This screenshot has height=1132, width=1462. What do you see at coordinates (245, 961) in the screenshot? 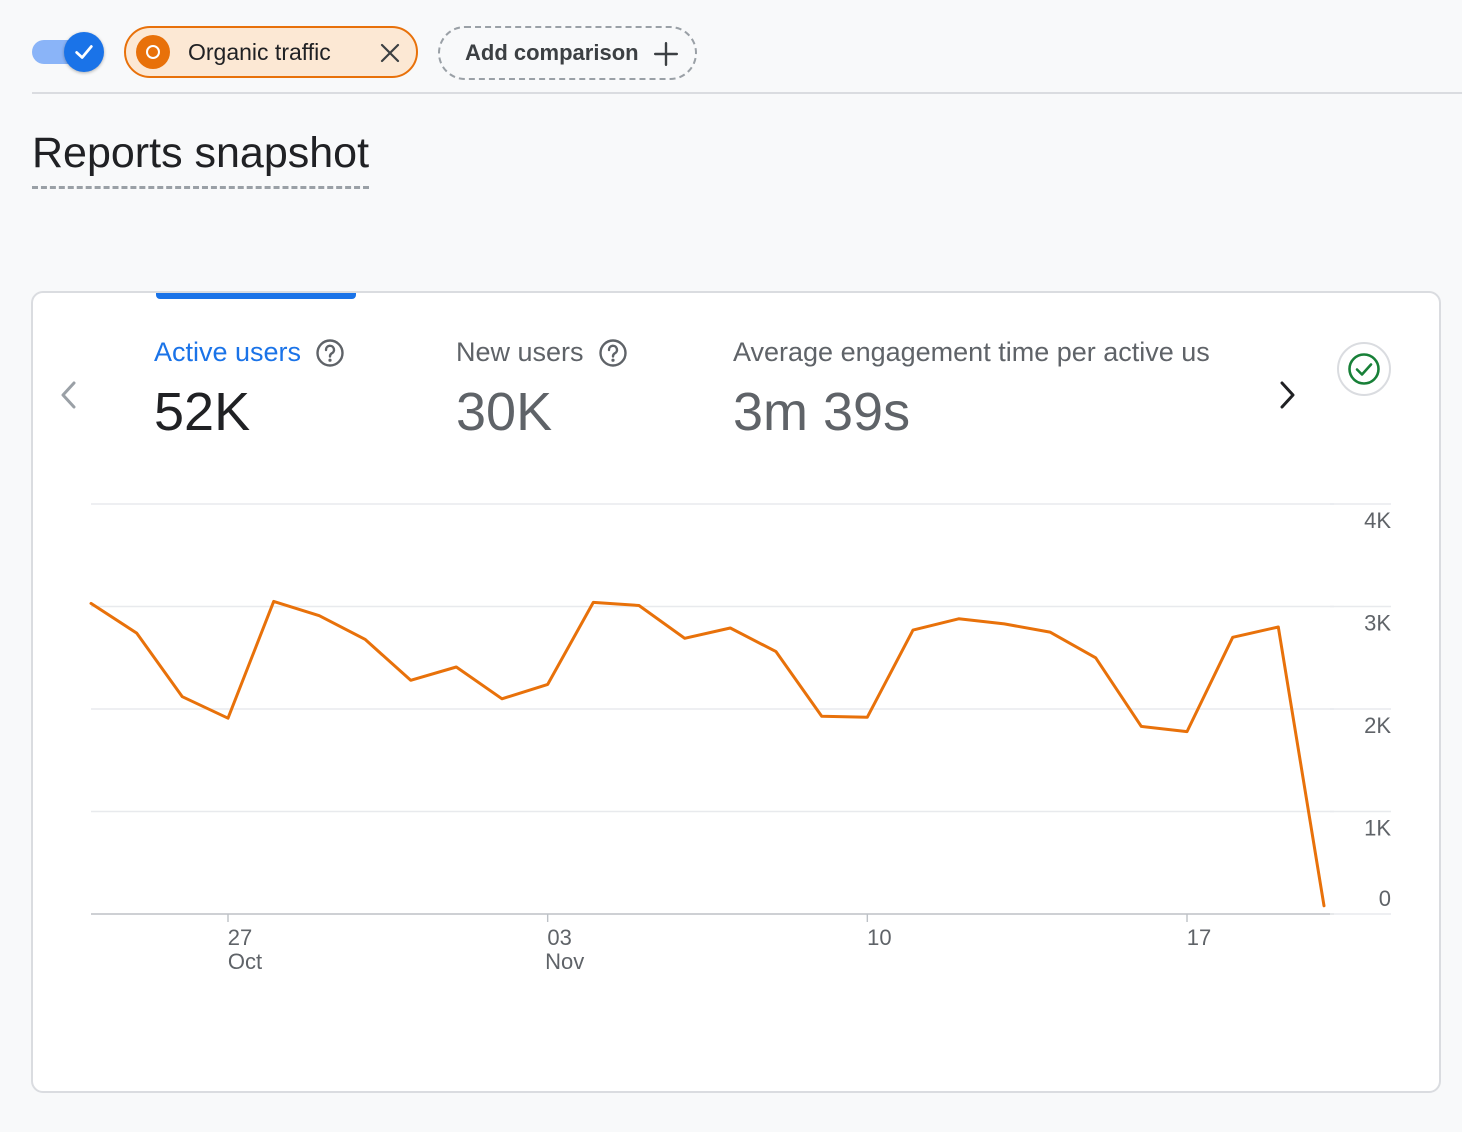
I see `x-tick-month-label: Oct` at bounding box center [245, 961].